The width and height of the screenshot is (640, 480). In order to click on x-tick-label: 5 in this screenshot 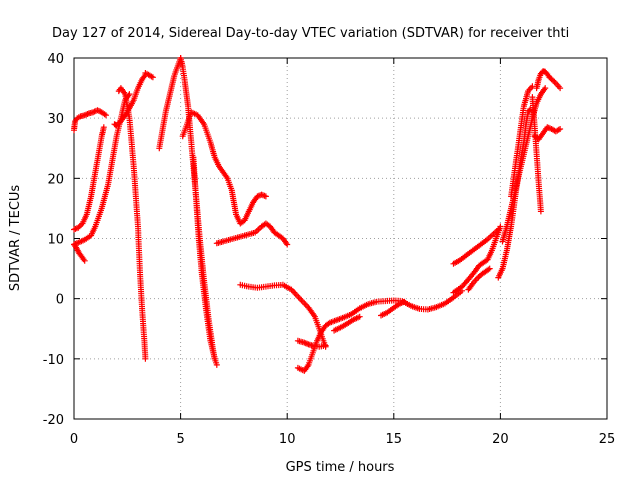, I will do `click(180, 439)`.